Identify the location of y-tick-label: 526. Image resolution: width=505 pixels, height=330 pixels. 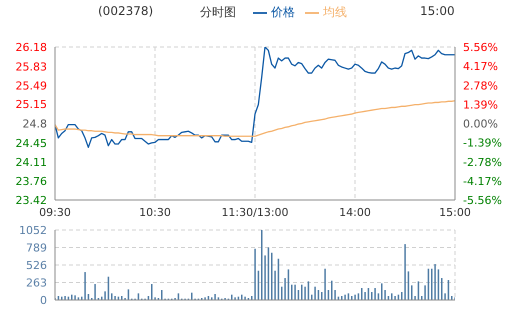
(36, 265).